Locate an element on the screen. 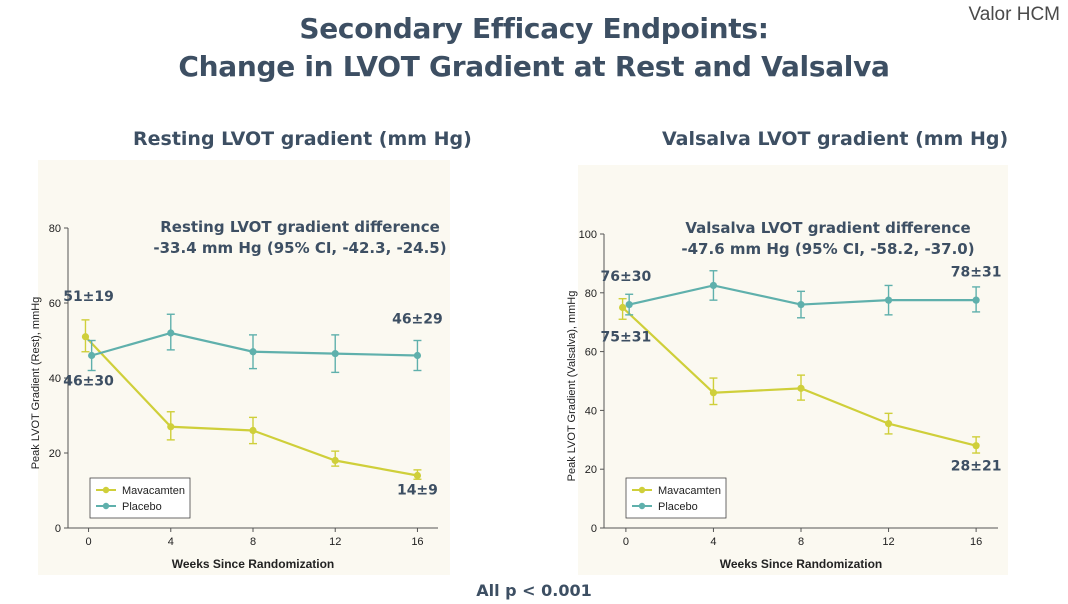  y-axis-label: Peak LVOT Gradient (Valsalva), mmHg is located at coordinates (572, 386).